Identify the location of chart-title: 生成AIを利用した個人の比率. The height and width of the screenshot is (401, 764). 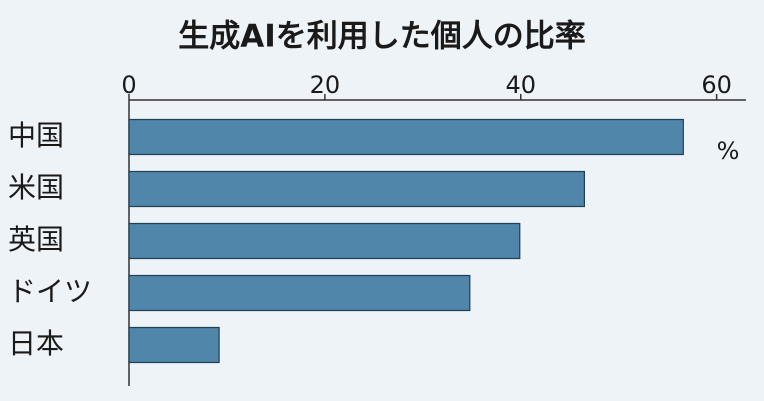
(382, 37).